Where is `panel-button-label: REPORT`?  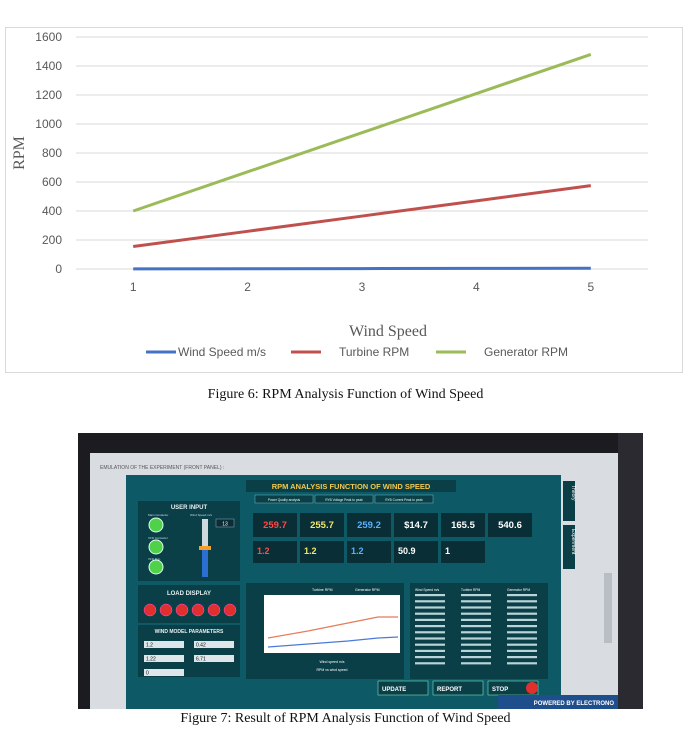
panel-button-label: REPORT is located at coordinates (449, 690).